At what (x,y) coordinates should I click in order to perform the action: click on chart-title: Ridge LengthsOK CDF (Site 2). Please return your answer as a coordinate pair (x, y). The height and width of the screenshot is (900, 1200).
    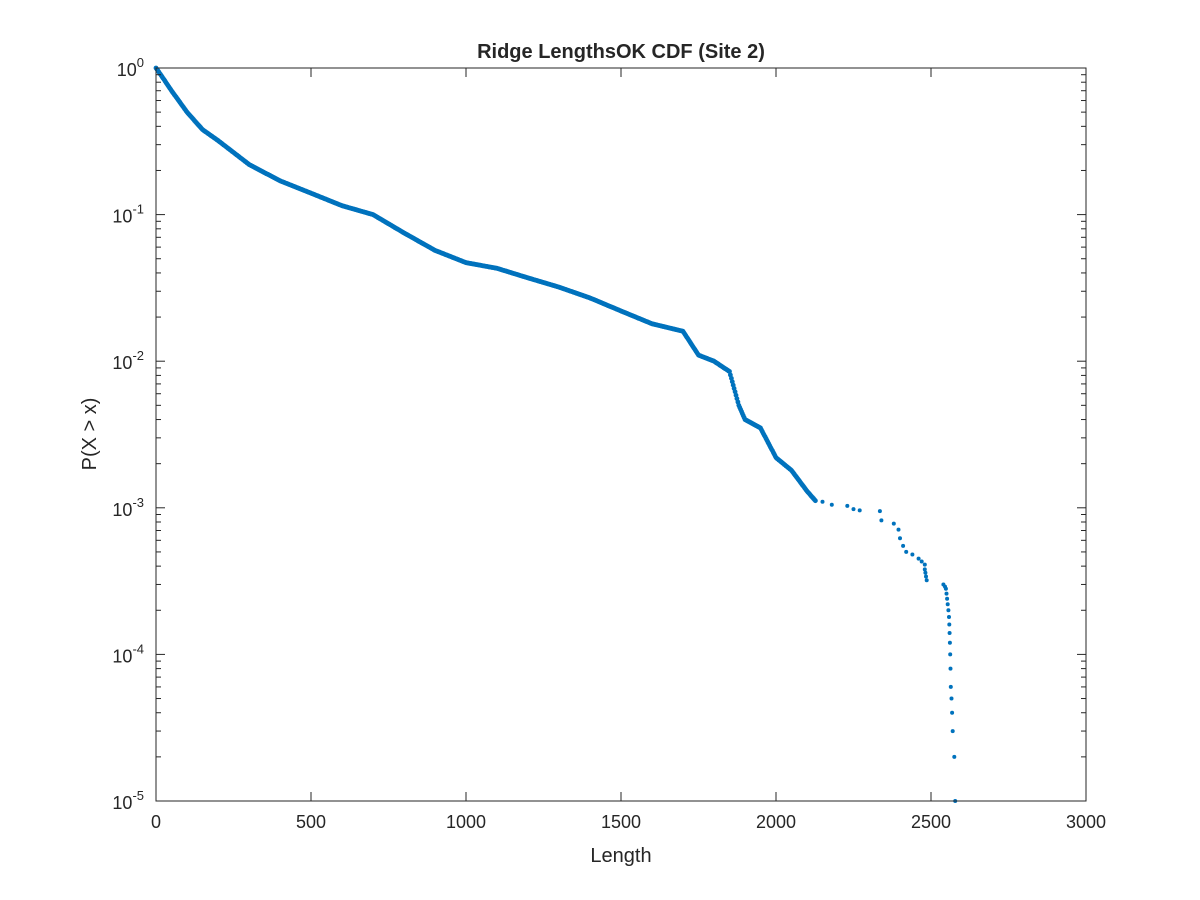
    Looking at the image, I should click on (621, 52).